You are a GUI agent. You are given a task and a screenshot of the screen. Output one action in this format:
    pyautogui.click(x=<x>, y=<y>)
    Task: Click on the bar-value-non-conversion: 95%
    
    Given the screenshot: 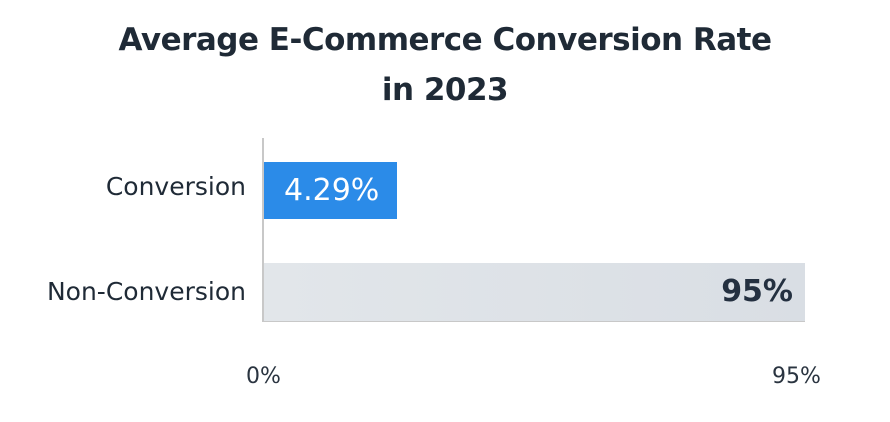 What is the action you would take?
    pyautogui.click(x=757, y=291)
    